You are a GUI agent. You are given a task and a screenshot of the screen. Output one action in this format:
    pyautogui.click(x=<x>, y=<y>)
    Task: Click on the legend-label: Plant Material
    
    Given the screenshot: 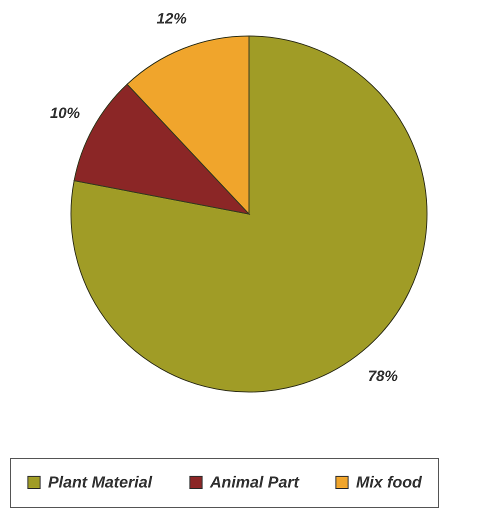 What is the action you would take?
    pyautogui.click(x=100, y=483)
    